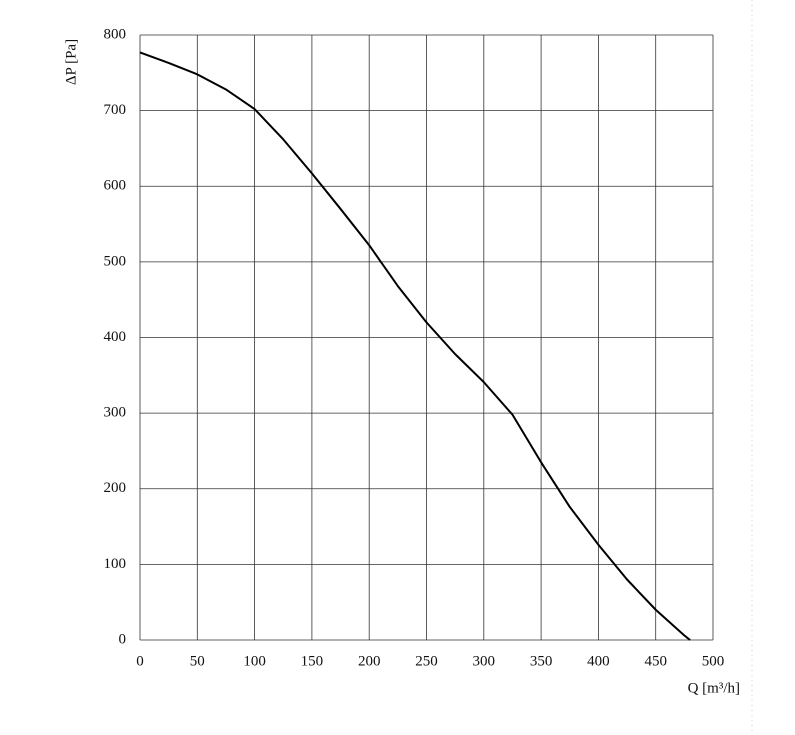 This screenshot has height=735, width=795. What do you see at coordinates (714, 688) in the screenshot?
I see `x-axis-label: Q [m³/h]` at bounding box center [714, 688].